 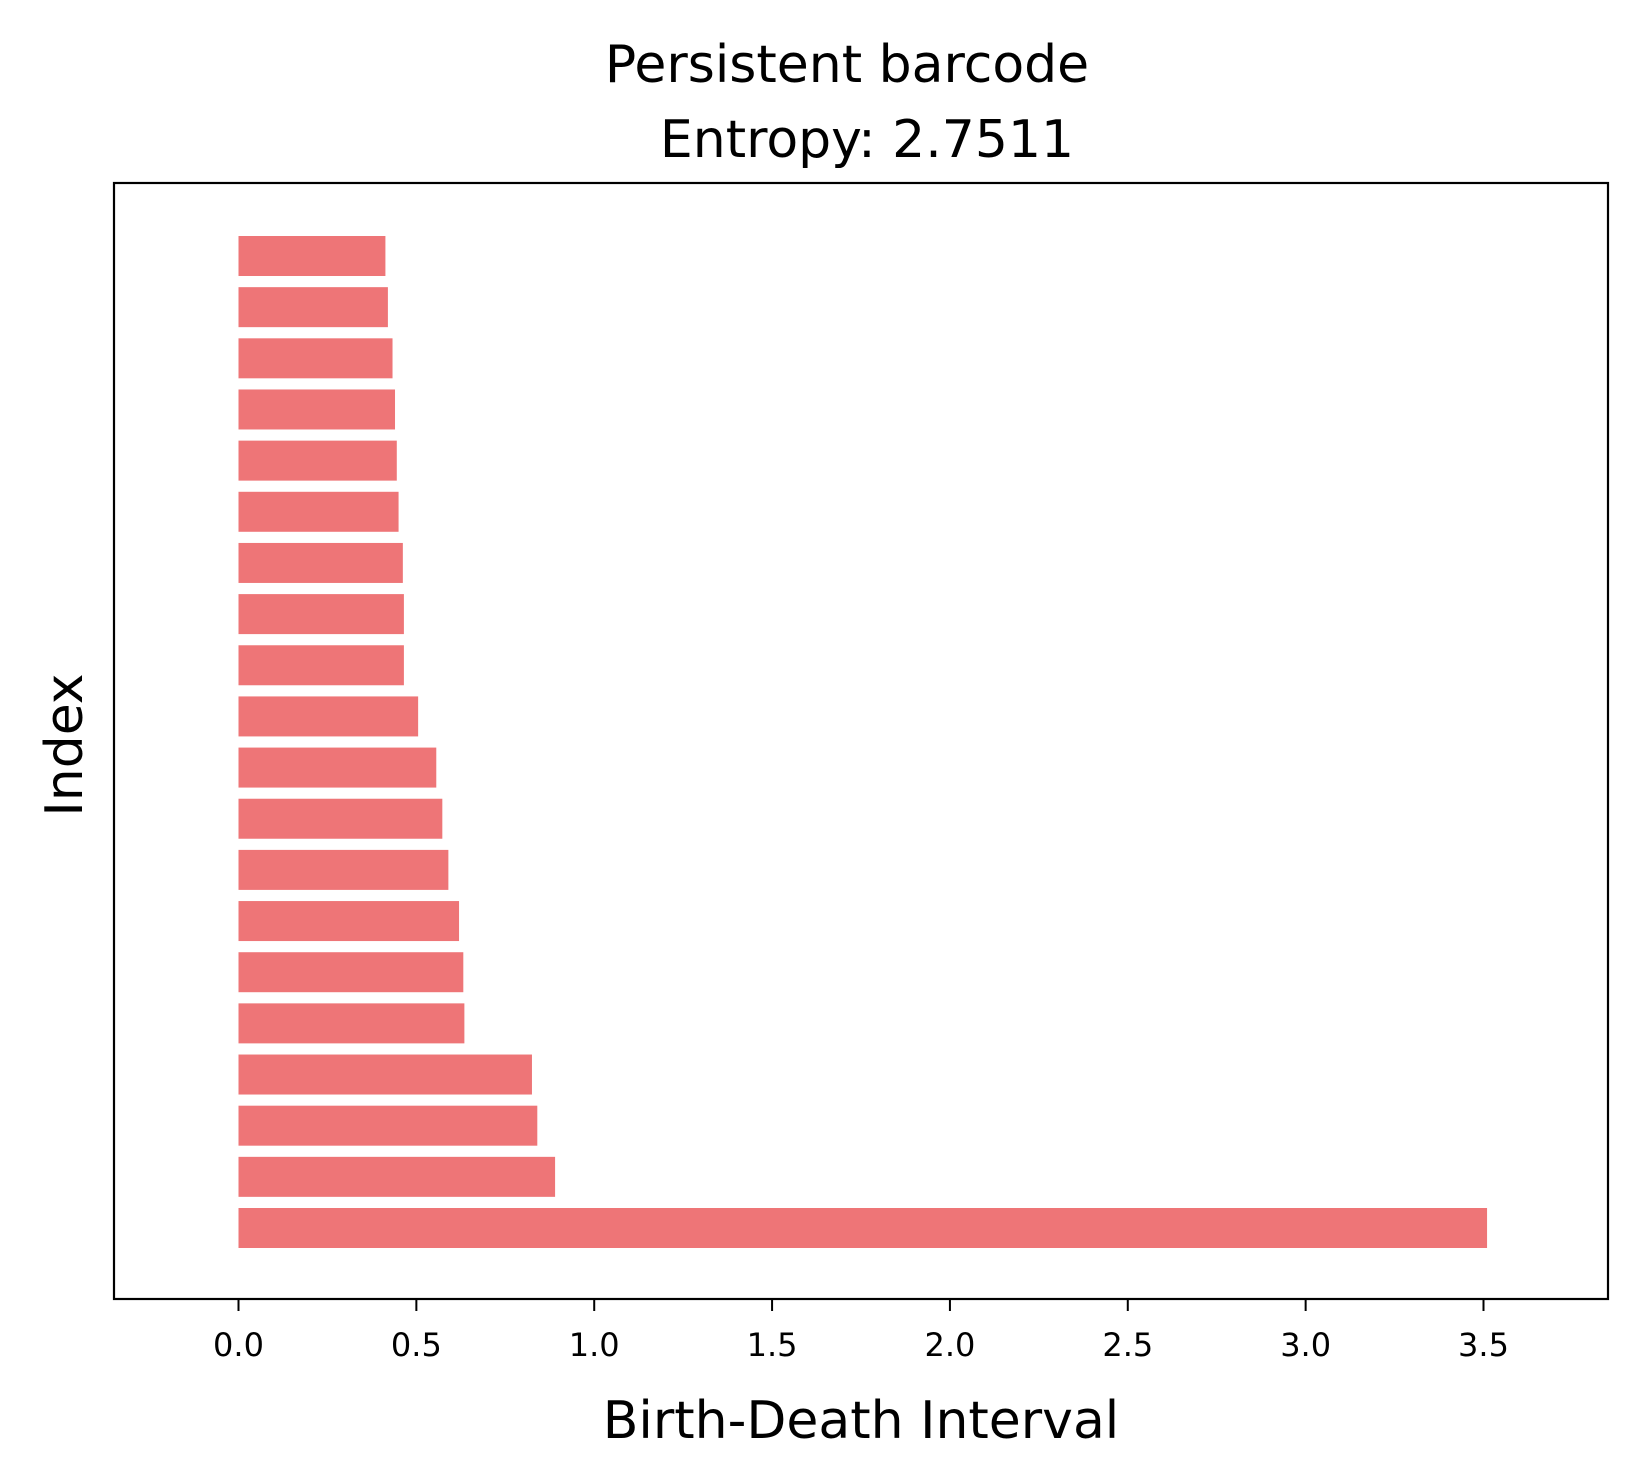 I want to click on x-tick-label: 0.0, so click(x=238, y=1345).